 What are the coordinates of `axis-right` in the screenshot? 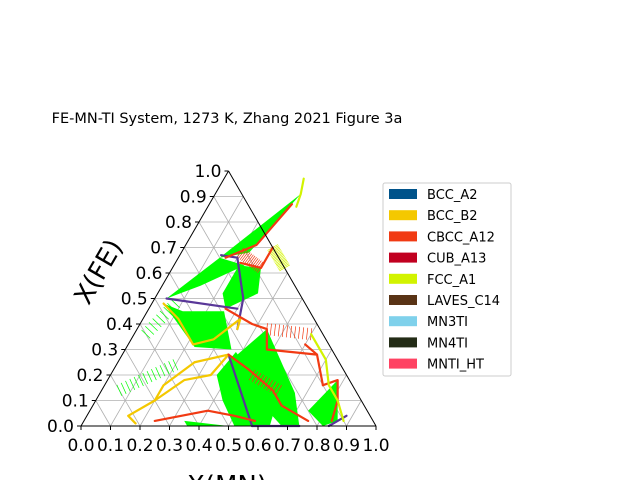 It's located at (302, 298).